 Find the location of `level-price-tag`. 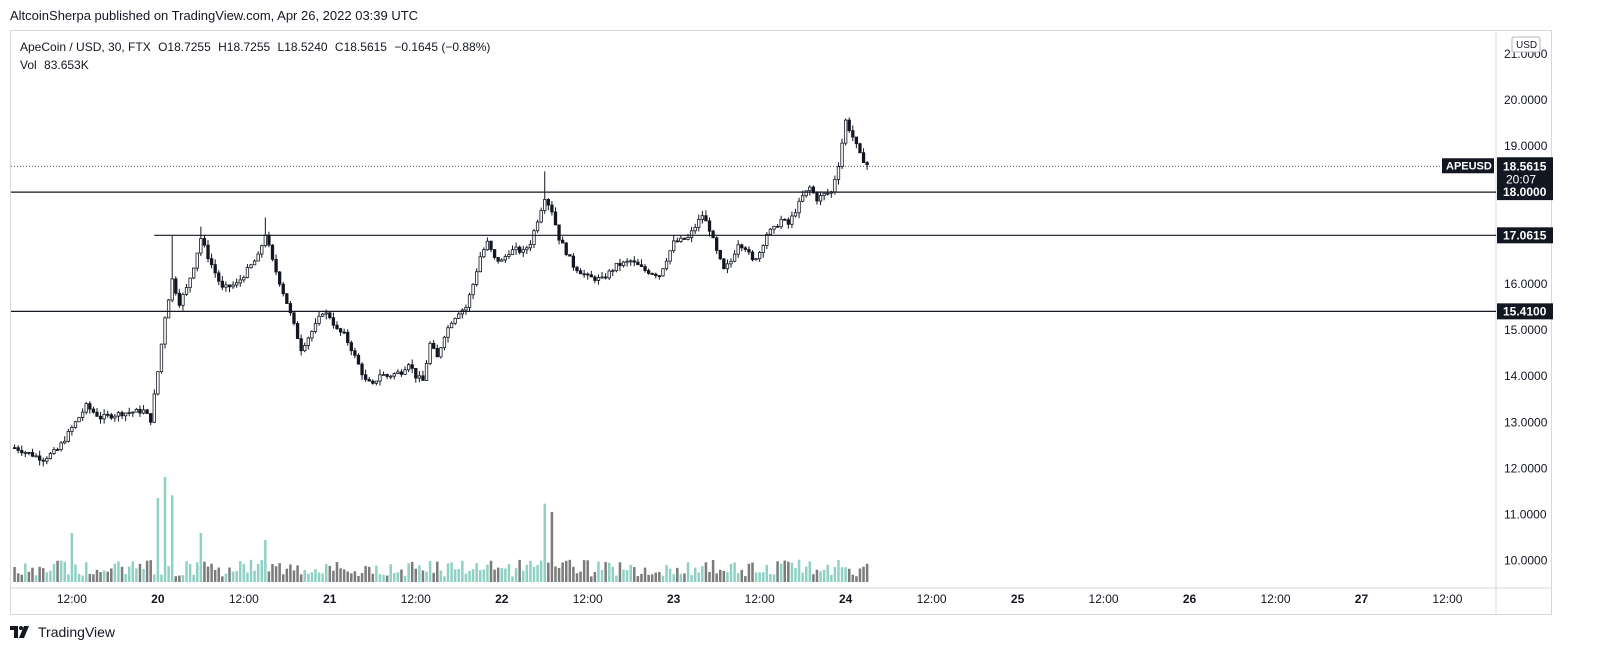

level-price-tag is located at coordinates (1525, 192).